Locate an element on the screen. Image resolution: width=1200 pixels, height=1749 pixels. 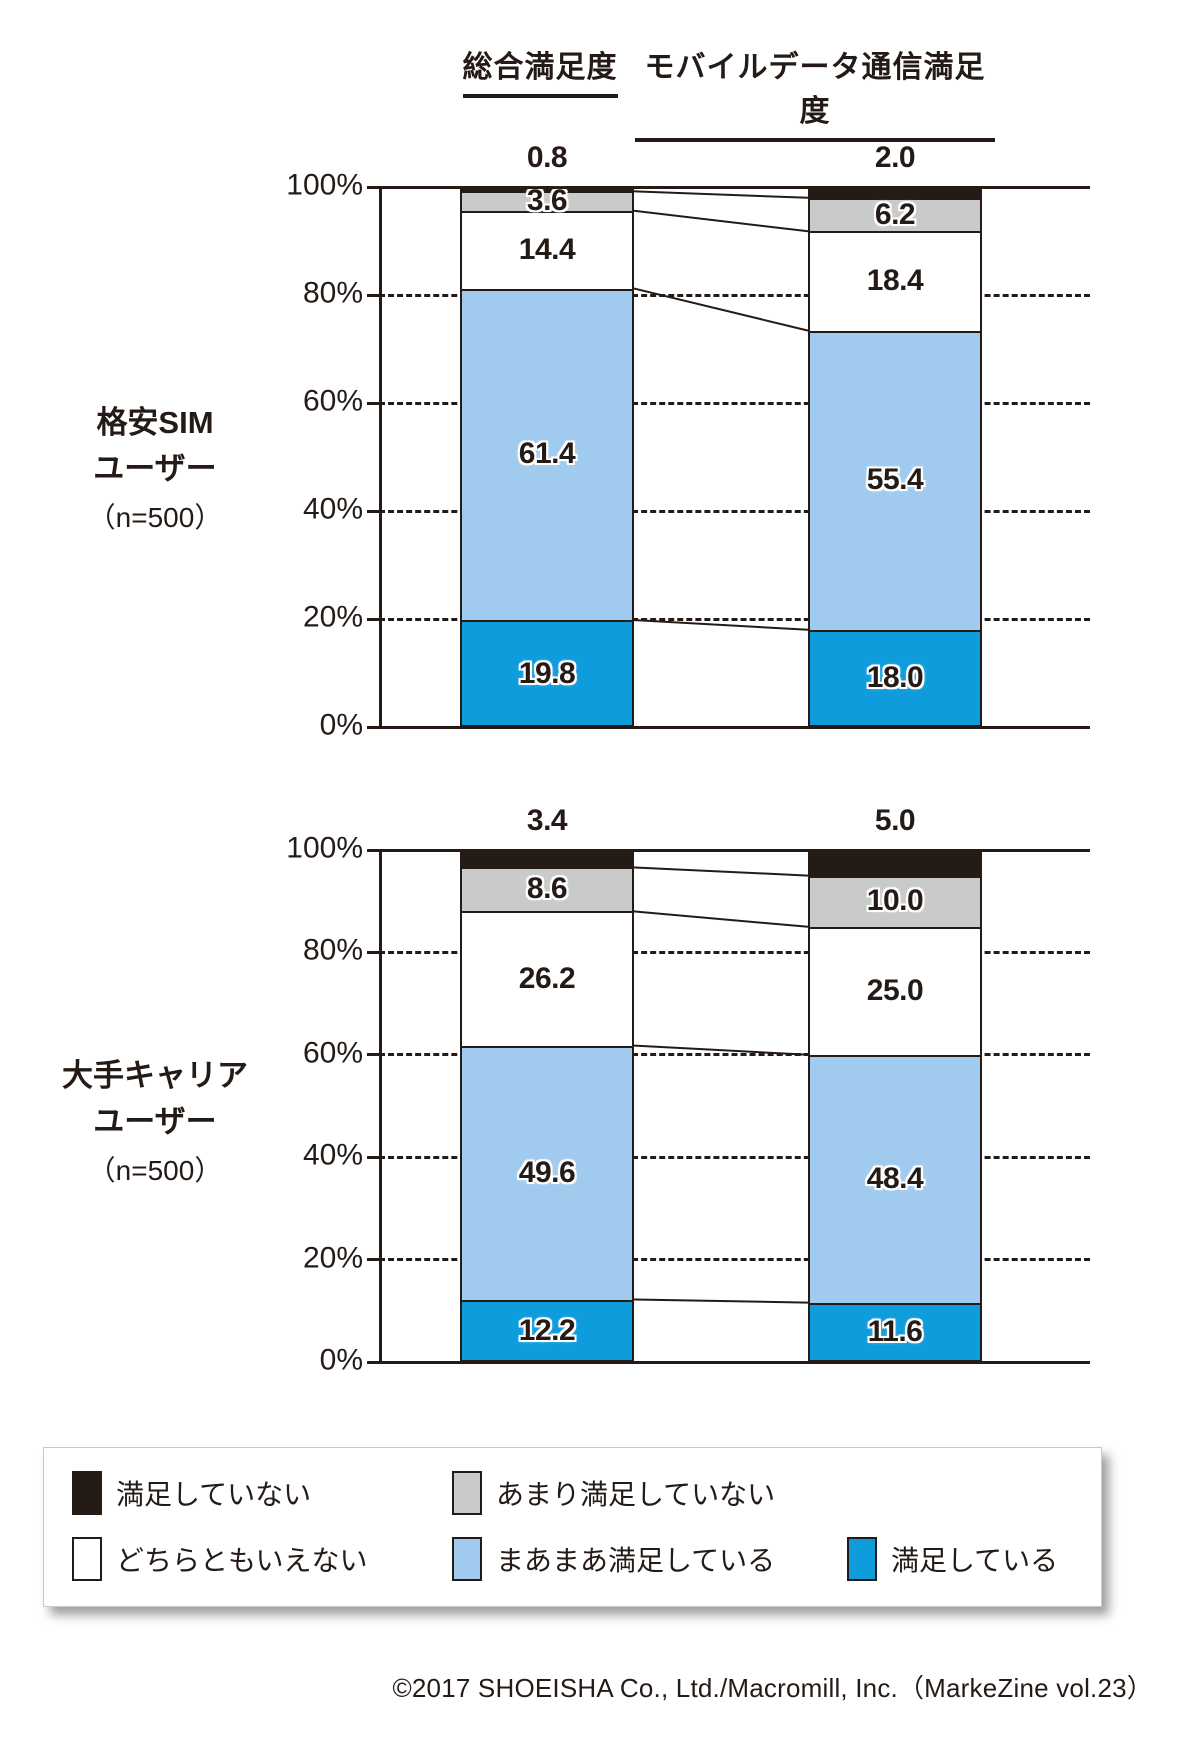
segment-value-label: 18.4 is located at coordinates (895, 280).